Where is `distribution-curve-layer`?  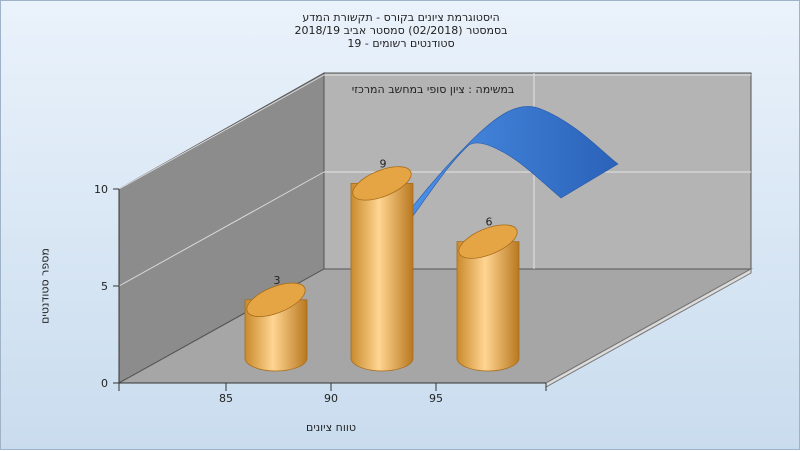
distribution-curve-layer is located at coordinates (515, 161).